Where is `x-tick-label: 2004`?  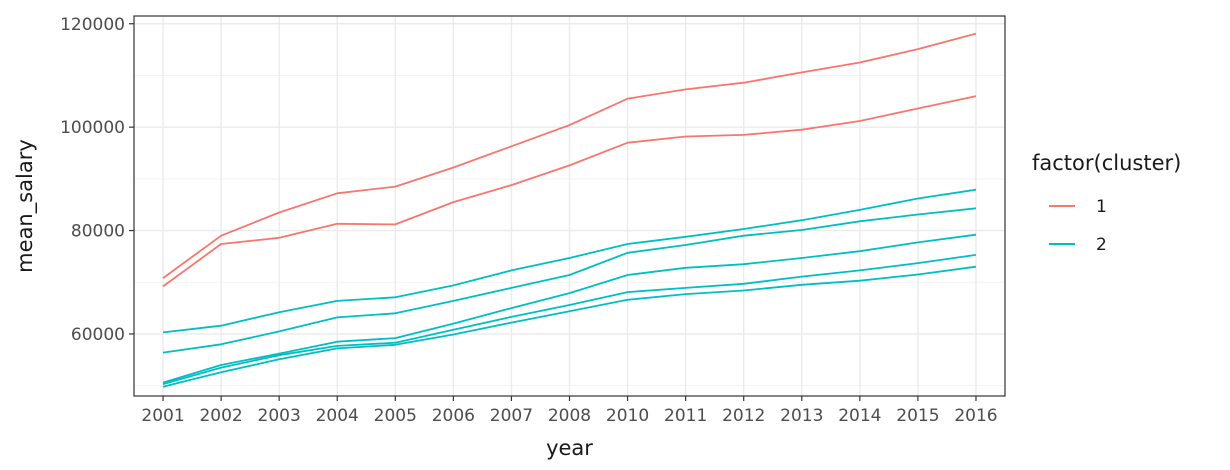
x-tick-label: 2004 is located at coordinates (337, 416).